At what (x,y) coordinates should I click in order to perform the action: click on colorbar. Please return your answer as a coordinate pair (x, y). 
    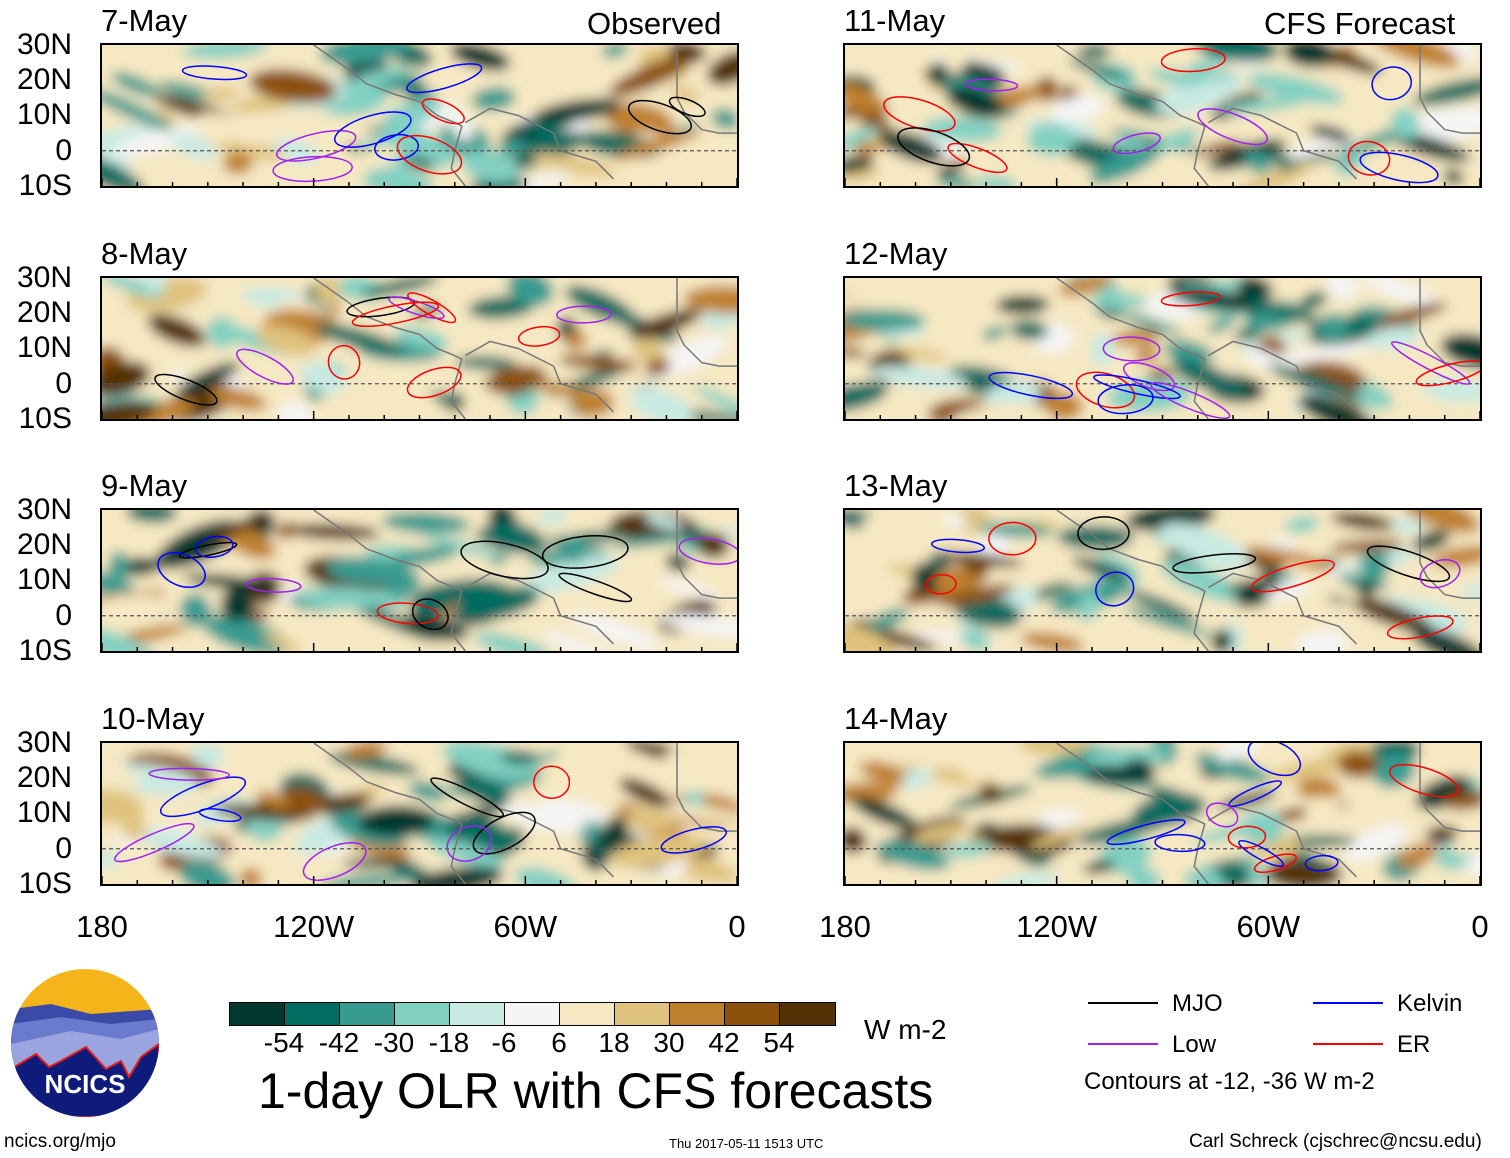
    Looking at the image, I should click on (532, 1014).